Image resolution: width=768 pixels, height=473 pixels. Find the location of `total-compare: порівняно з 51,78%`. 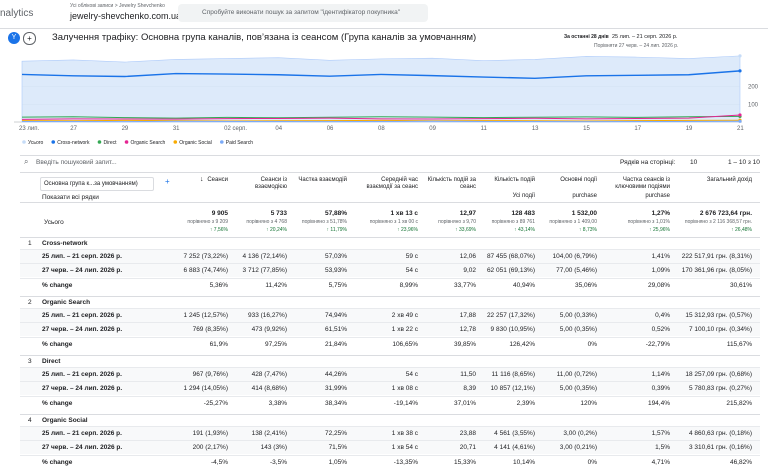

total-compare: порівняно з 51,78% is located at coordinates (324, 222).